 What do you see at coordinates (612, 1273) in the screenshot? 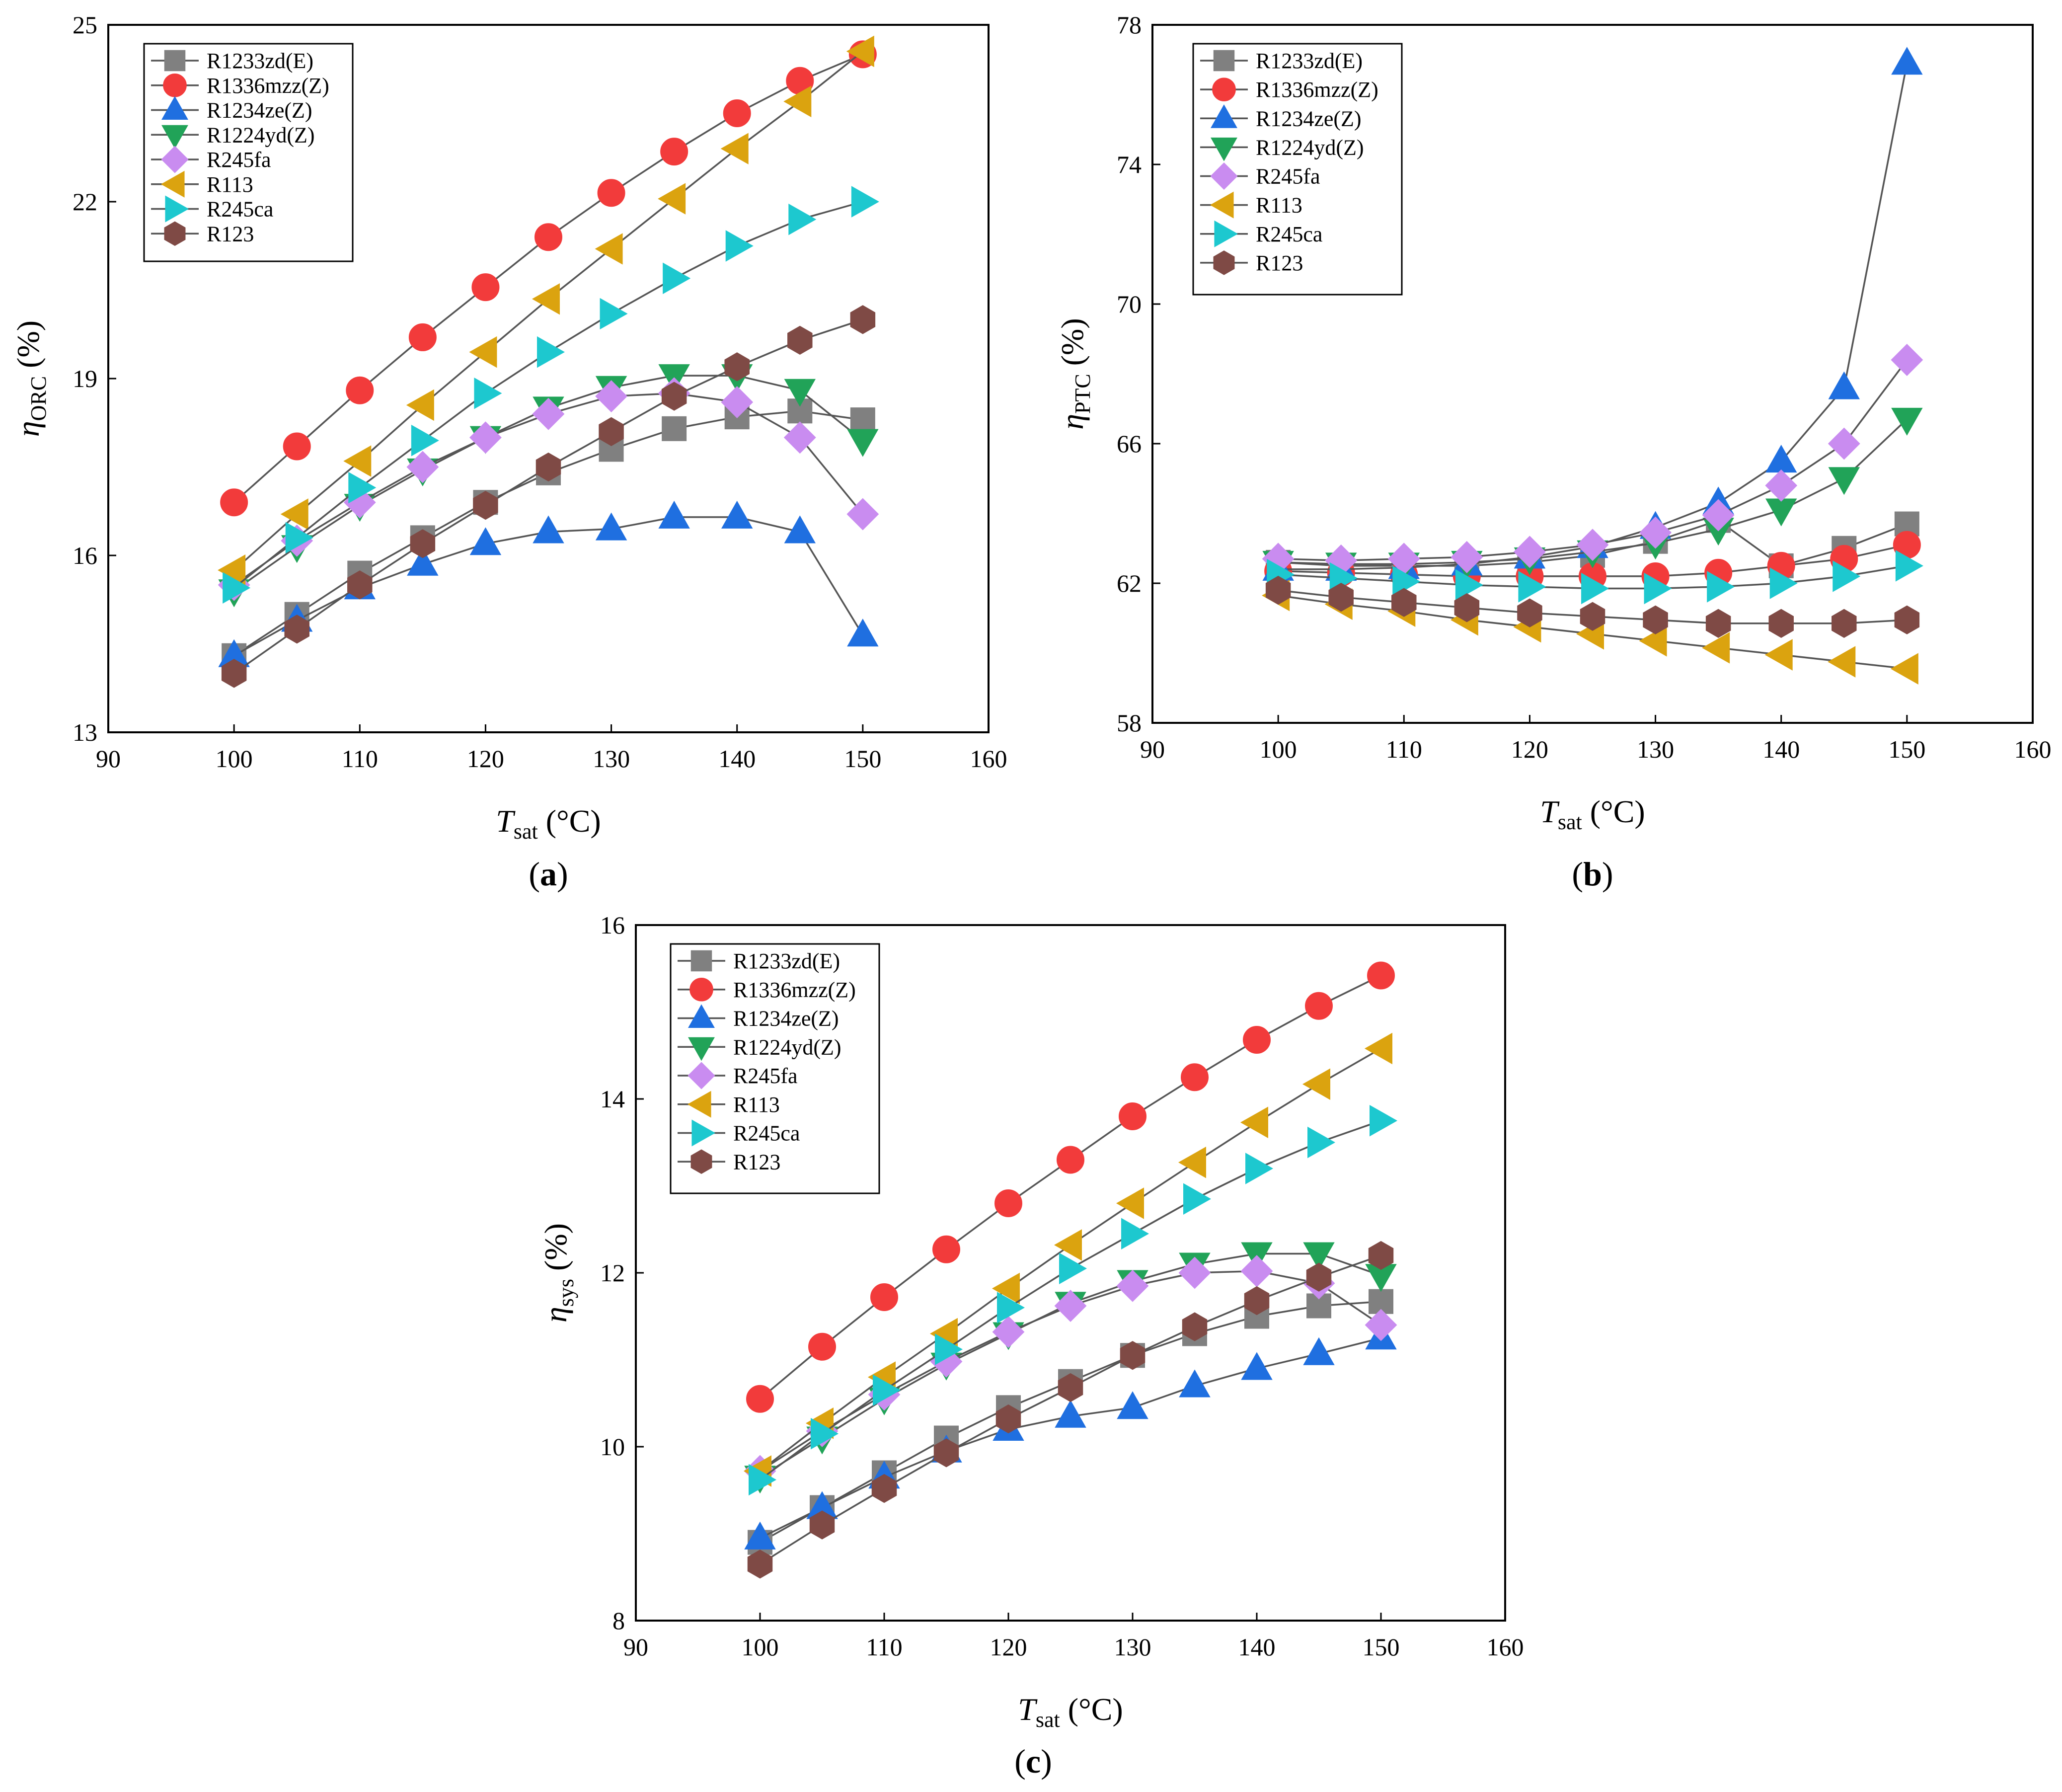
I see `y-tick-label: 12` at bounding box center [612, 1273].